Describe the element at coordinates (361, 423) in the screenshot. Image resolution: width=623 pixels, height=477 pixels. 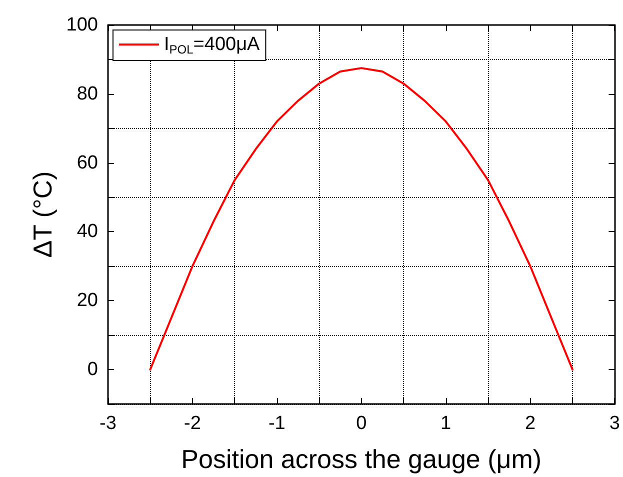
I see `x-tick-label: 0` at that location.